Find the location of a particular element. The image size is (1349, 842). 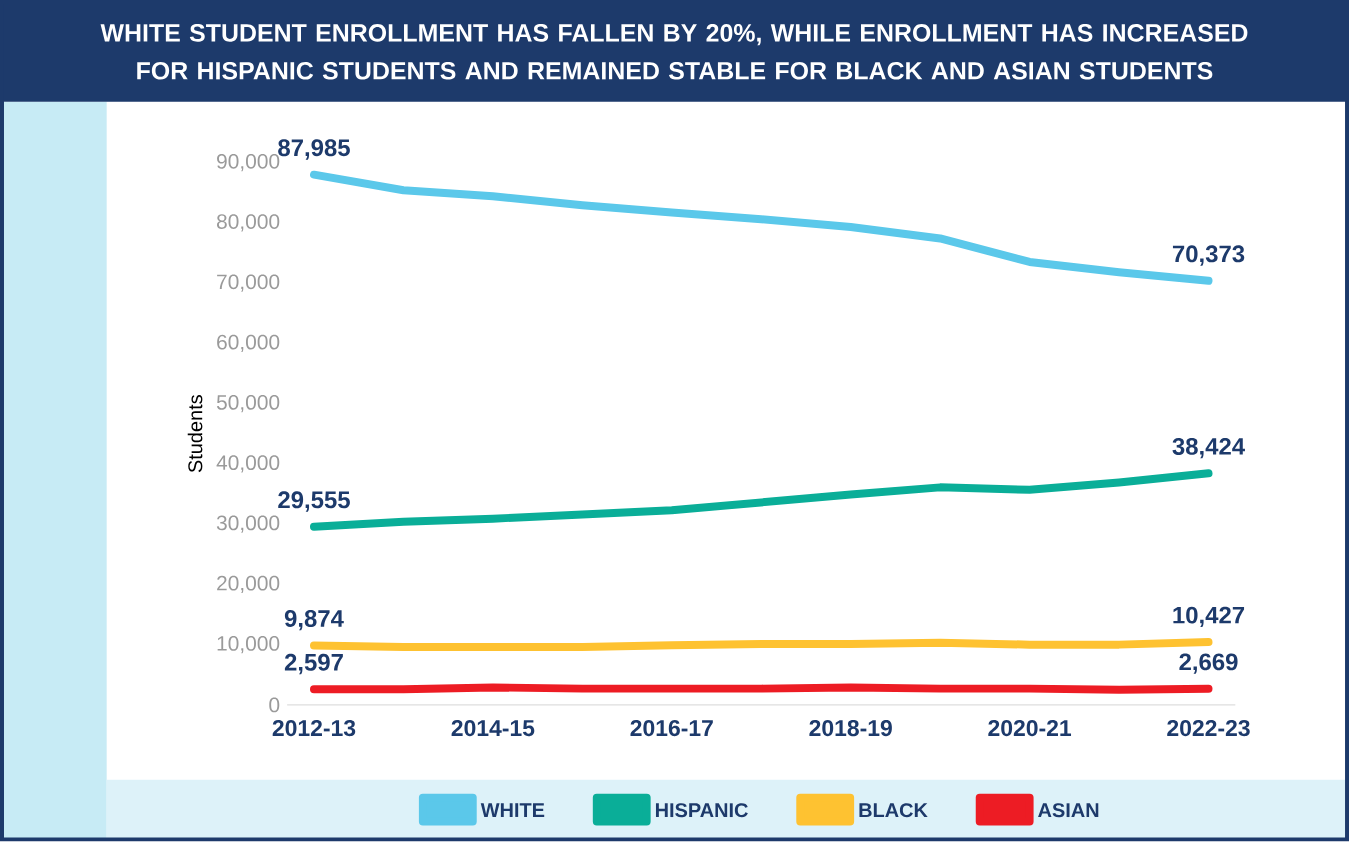

legend-label: HISPANIC is located at coordinates (701, 810).